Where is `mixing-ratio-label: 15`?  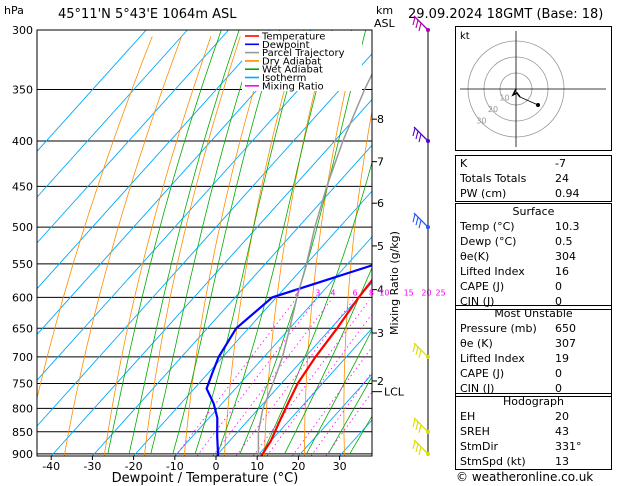
mixing-ratio-label: 15 is located at coordinates (409, 292).